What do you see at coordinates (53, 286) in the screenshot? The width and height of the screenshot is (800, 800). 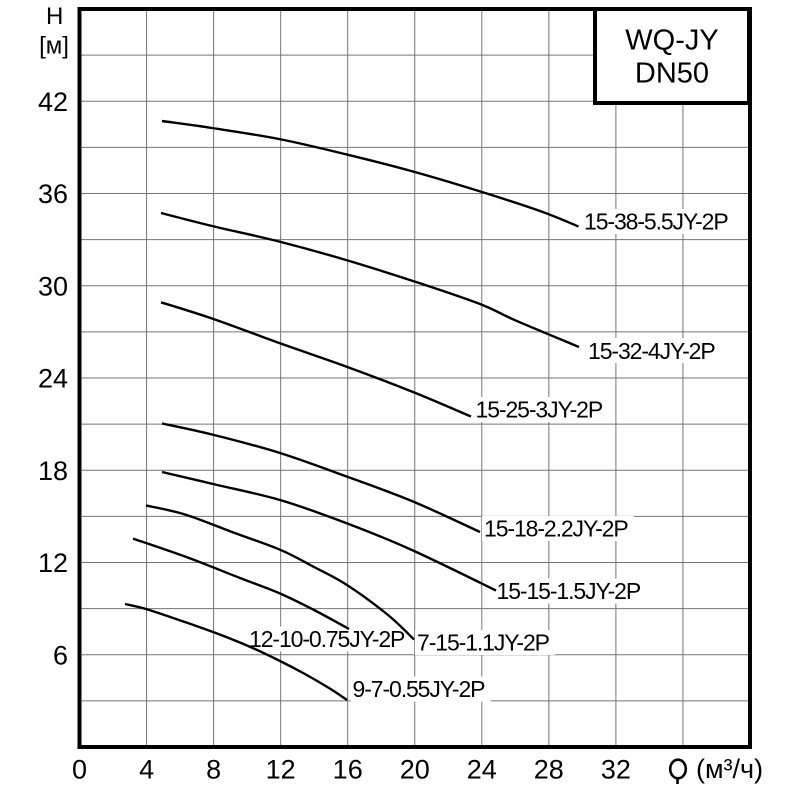 I see `svg-text: 30` at bounding box center [53, 286].